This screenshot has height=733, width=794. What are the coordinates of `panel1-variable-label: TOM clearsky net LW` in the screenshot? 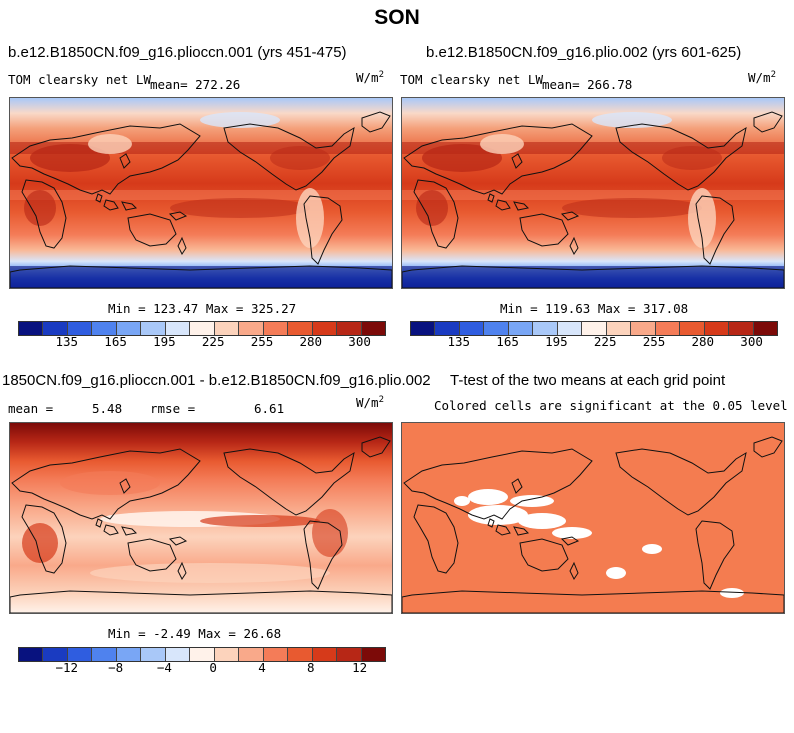 It's located at (79, 79).